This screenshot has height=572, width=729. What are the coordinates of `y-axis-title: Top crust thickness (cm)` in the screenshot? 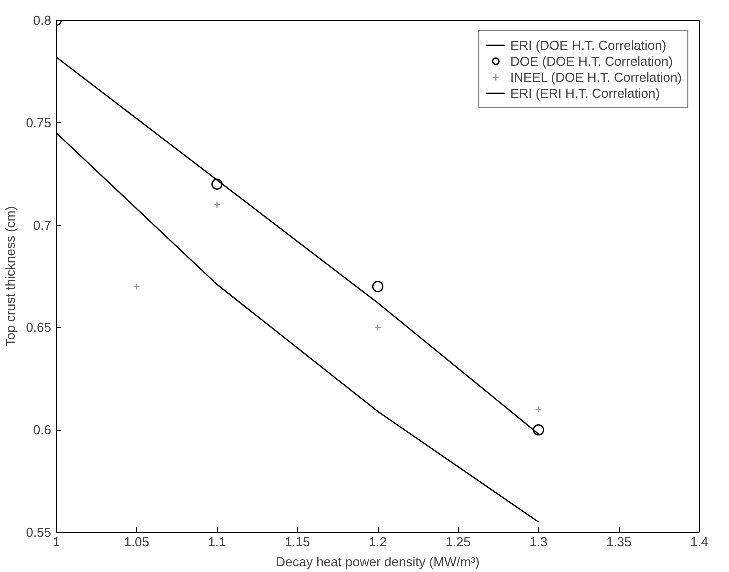 It's located at (10, 276).